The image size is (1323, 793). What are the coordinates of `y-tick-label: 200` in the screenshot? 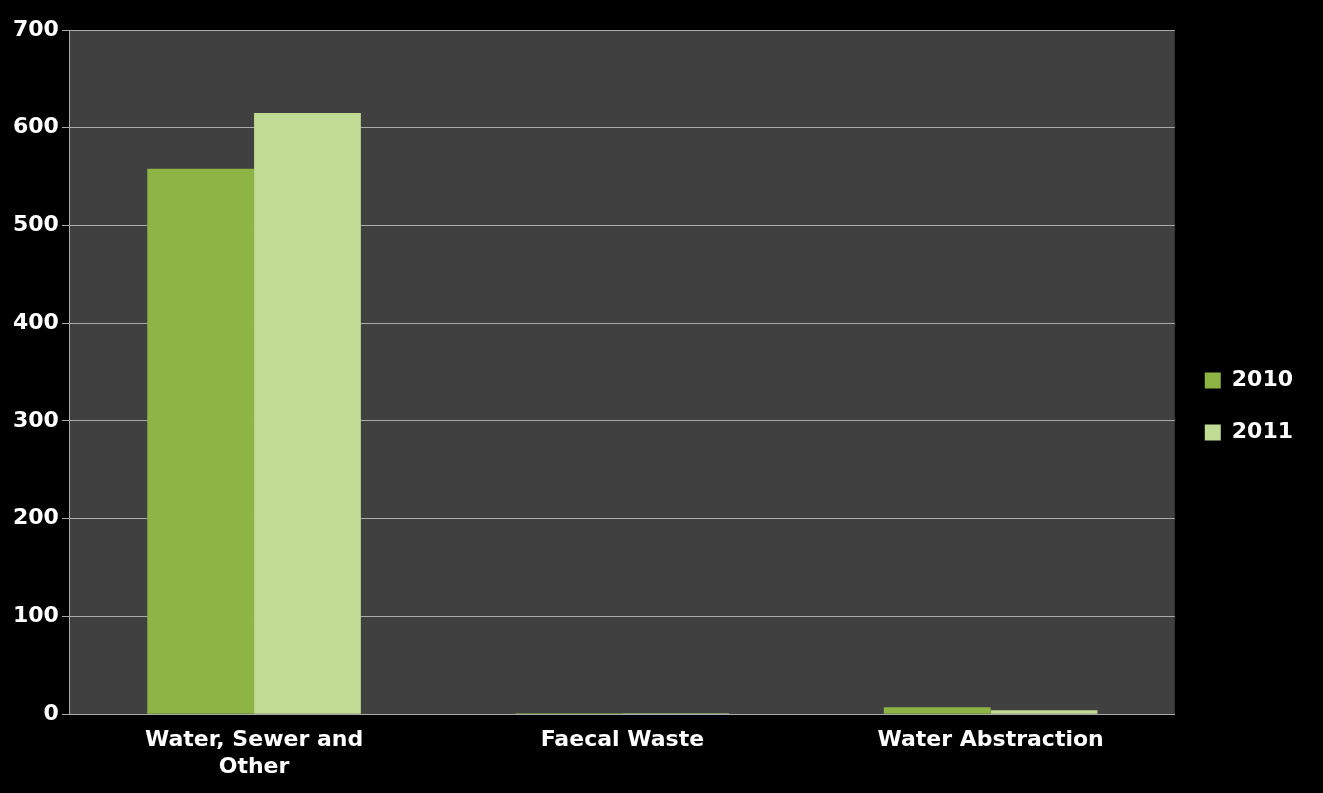 It's located at (35, 517).